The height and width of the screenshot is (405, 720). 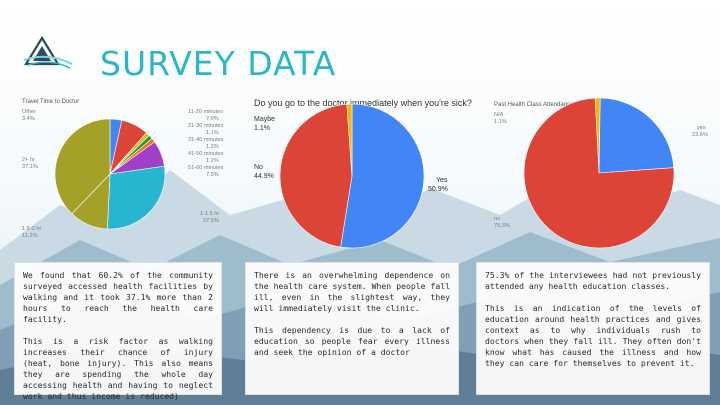 I want to click on slice-label: Maybe, so click(x=264, y=119).